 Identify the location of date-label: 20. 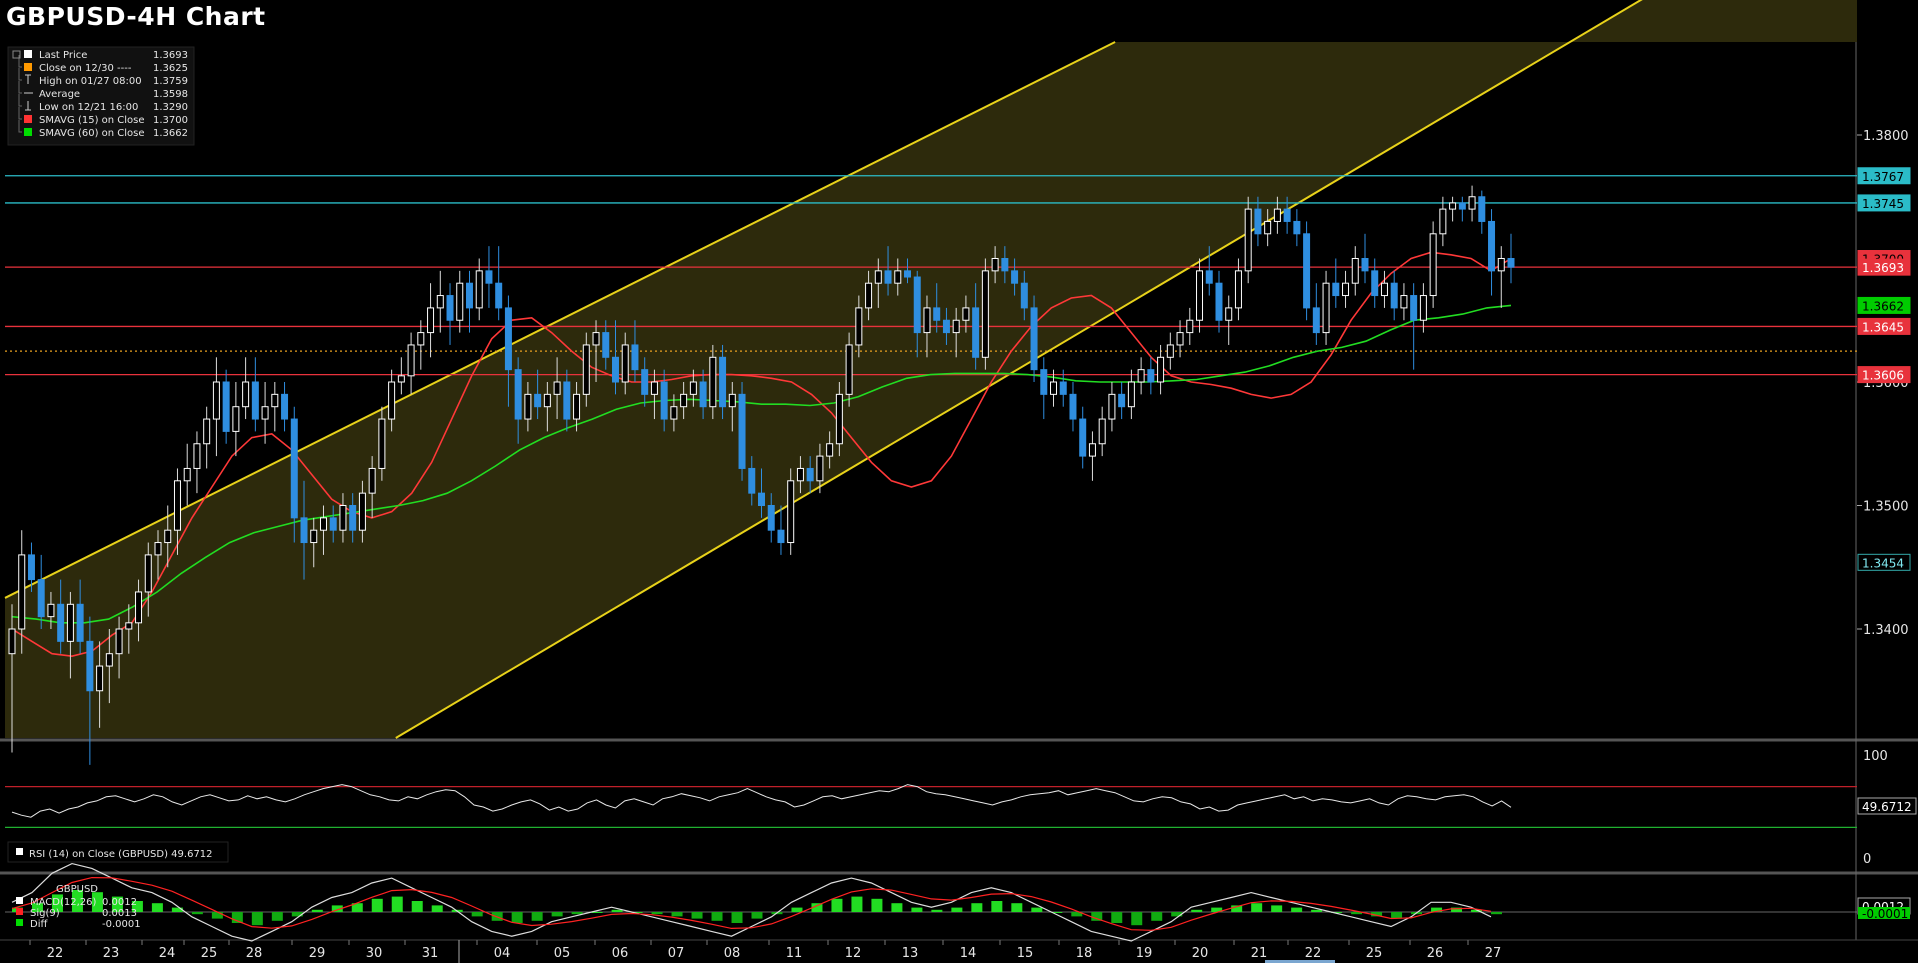
(1200, 953).